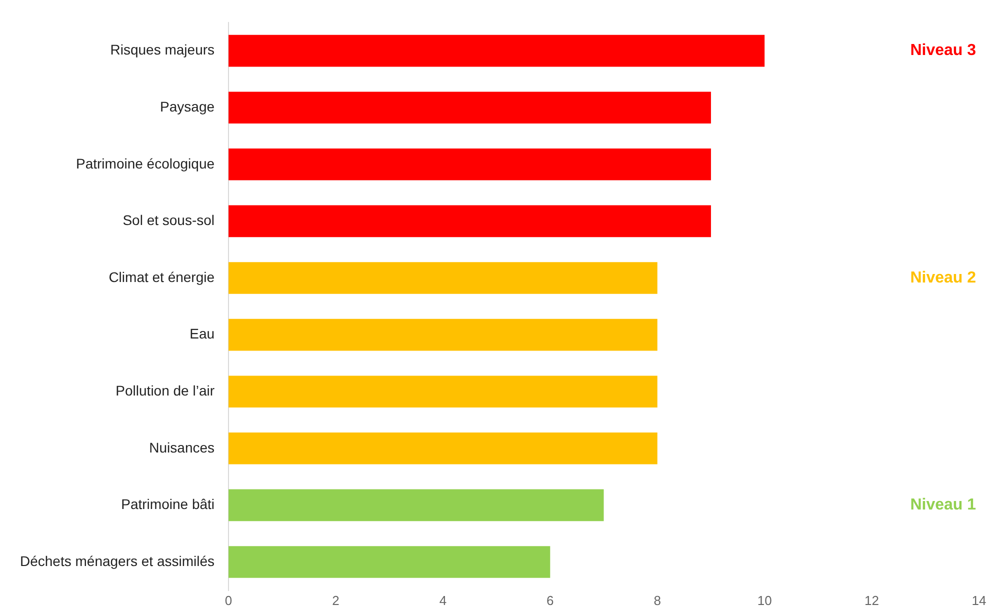 The height and width of the screenshot is (614, 993). Describe the element at coordinates (943, 505) in the screenshot. I see `annotation: Niveau 1` at that location.